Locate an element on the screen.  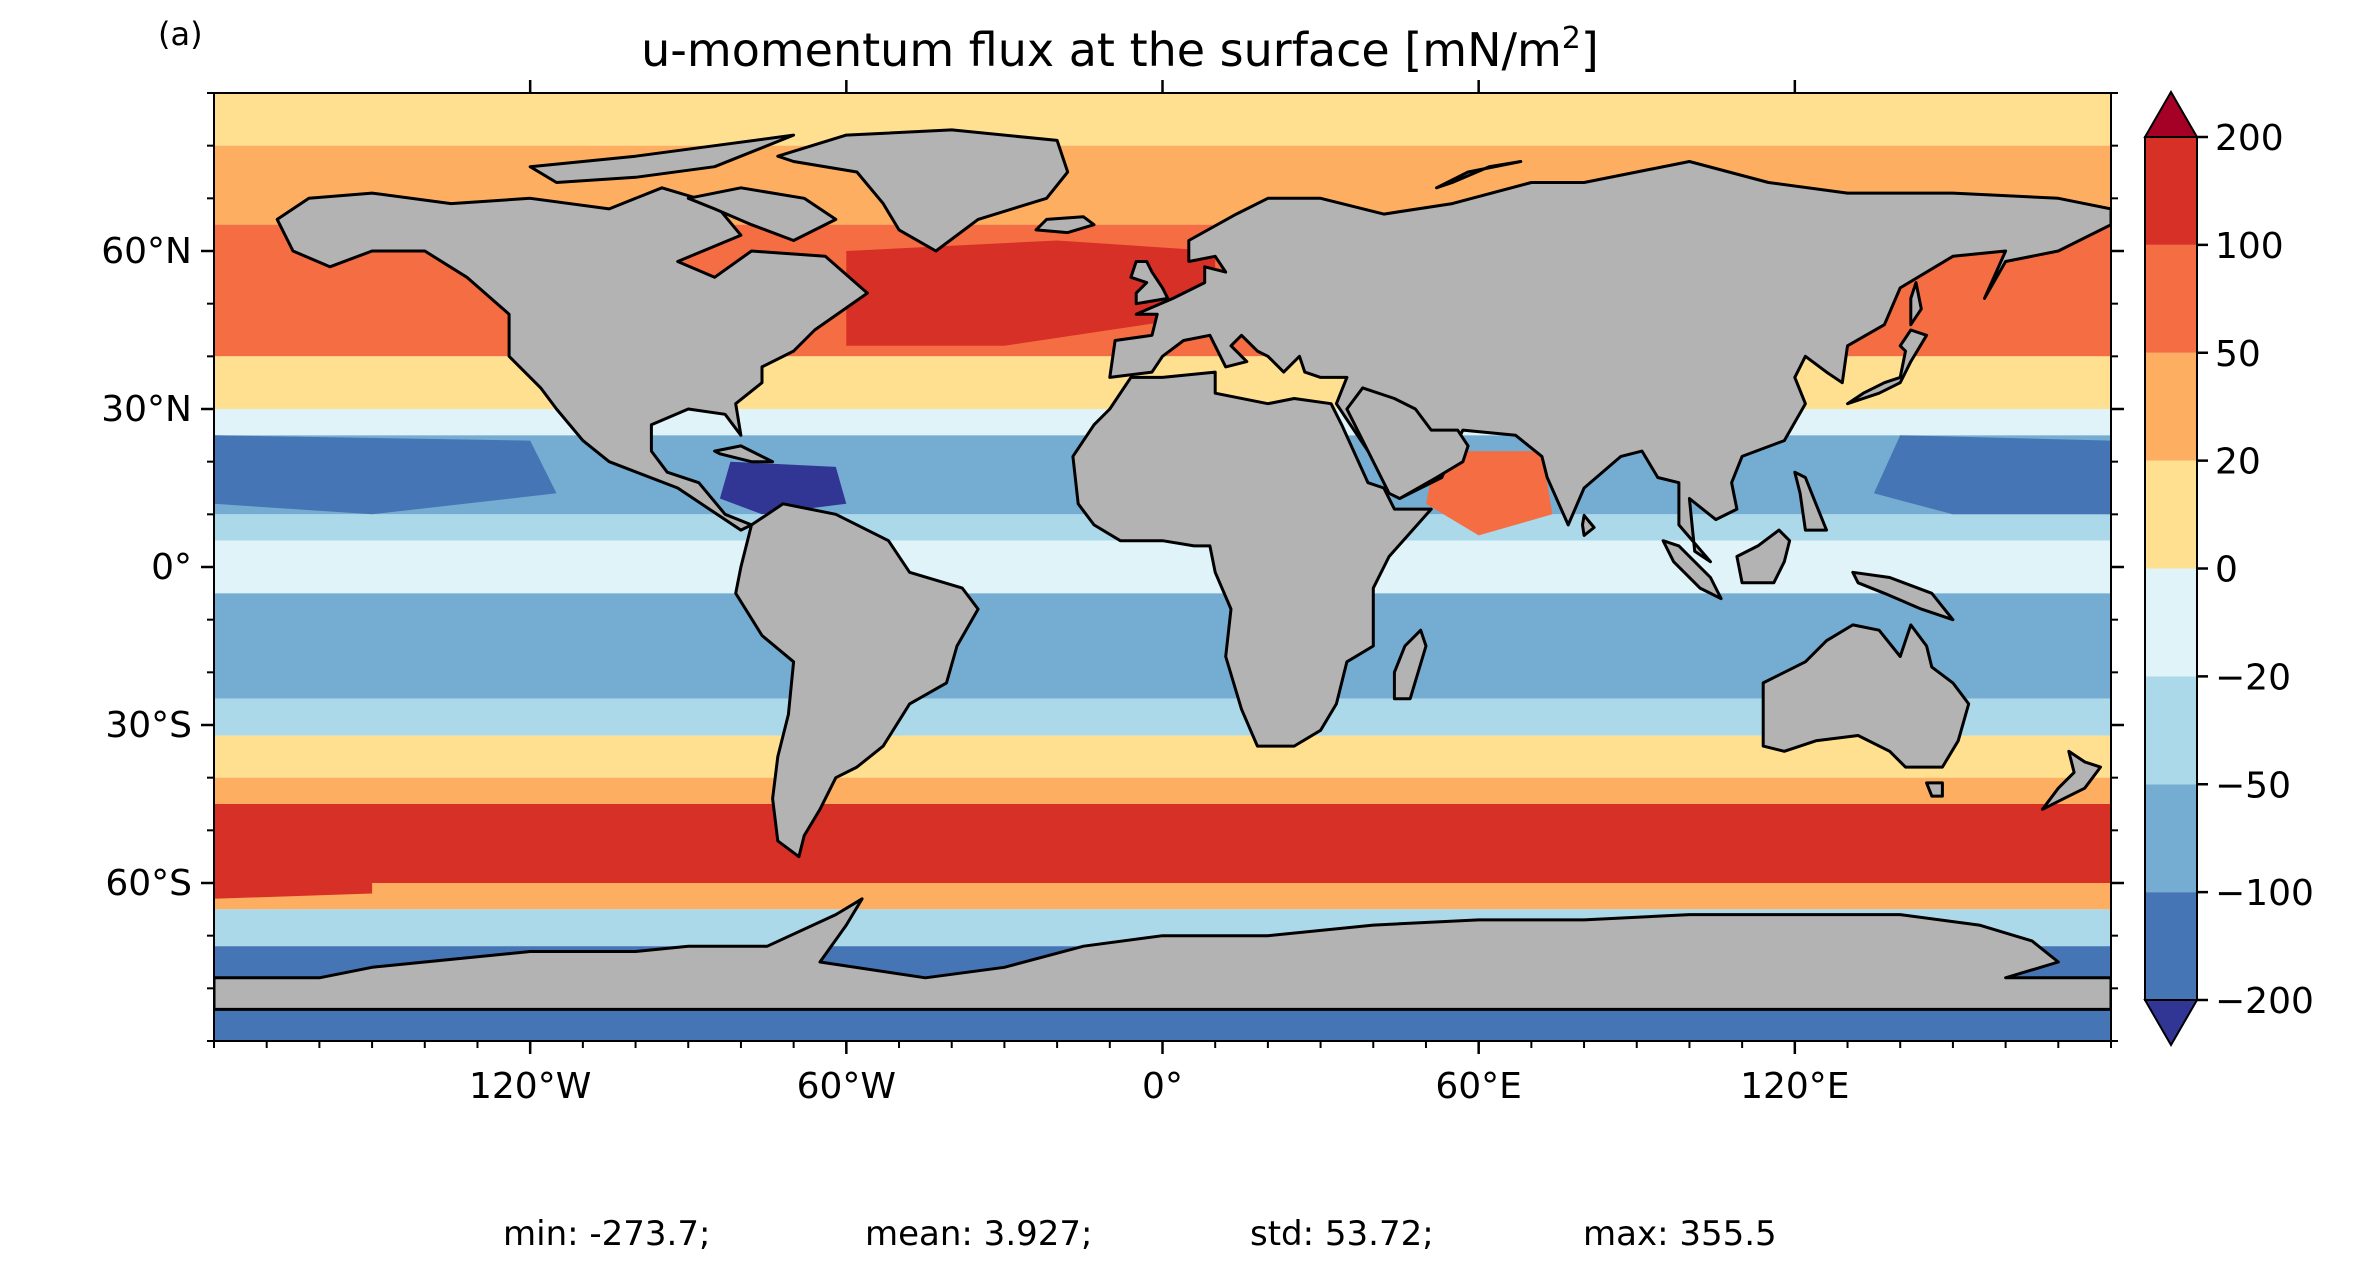
land-sri-lanka is located at coordinates (1588, 525).